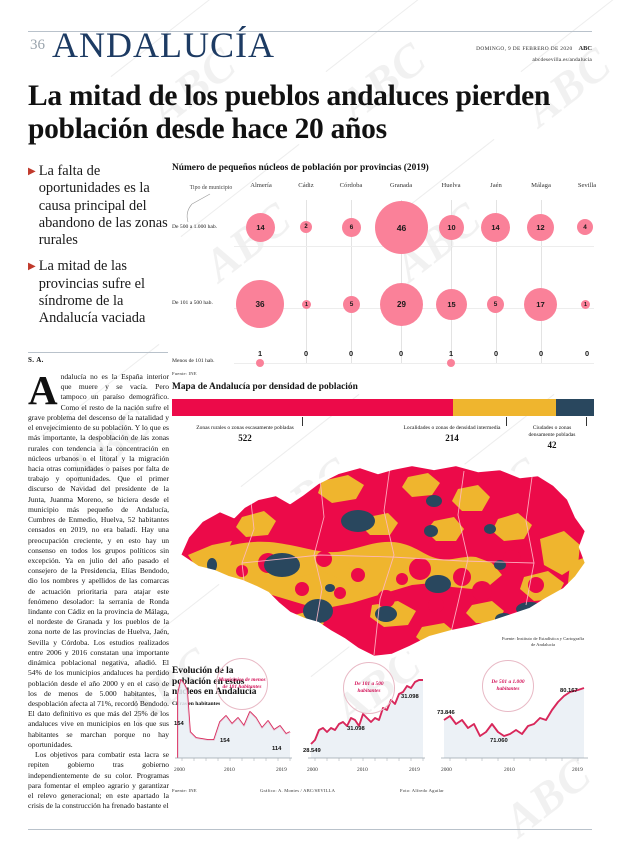 The height and width of the screenshot is (847, 620). I want to click on bubble-chart-axis-header: Tipo de municipio, so click(211, 188).